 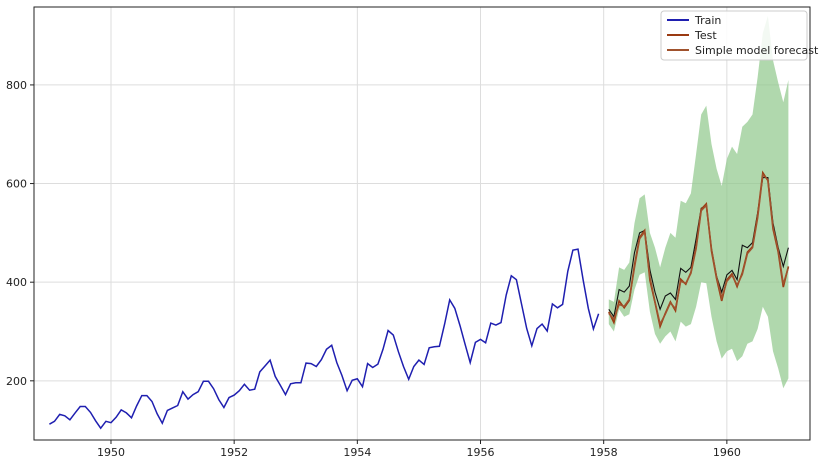 I want to click on legend: Train Test Simple model forecast, so click(x=739, y=35).